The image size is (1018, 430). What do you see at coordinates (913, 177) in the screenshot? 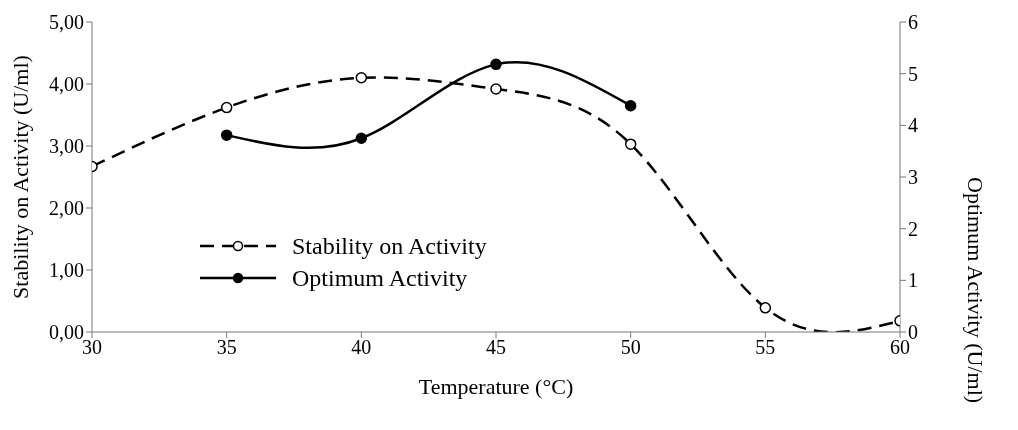
I see `y2-tick-label: 3` at bounding box center [913, 177].